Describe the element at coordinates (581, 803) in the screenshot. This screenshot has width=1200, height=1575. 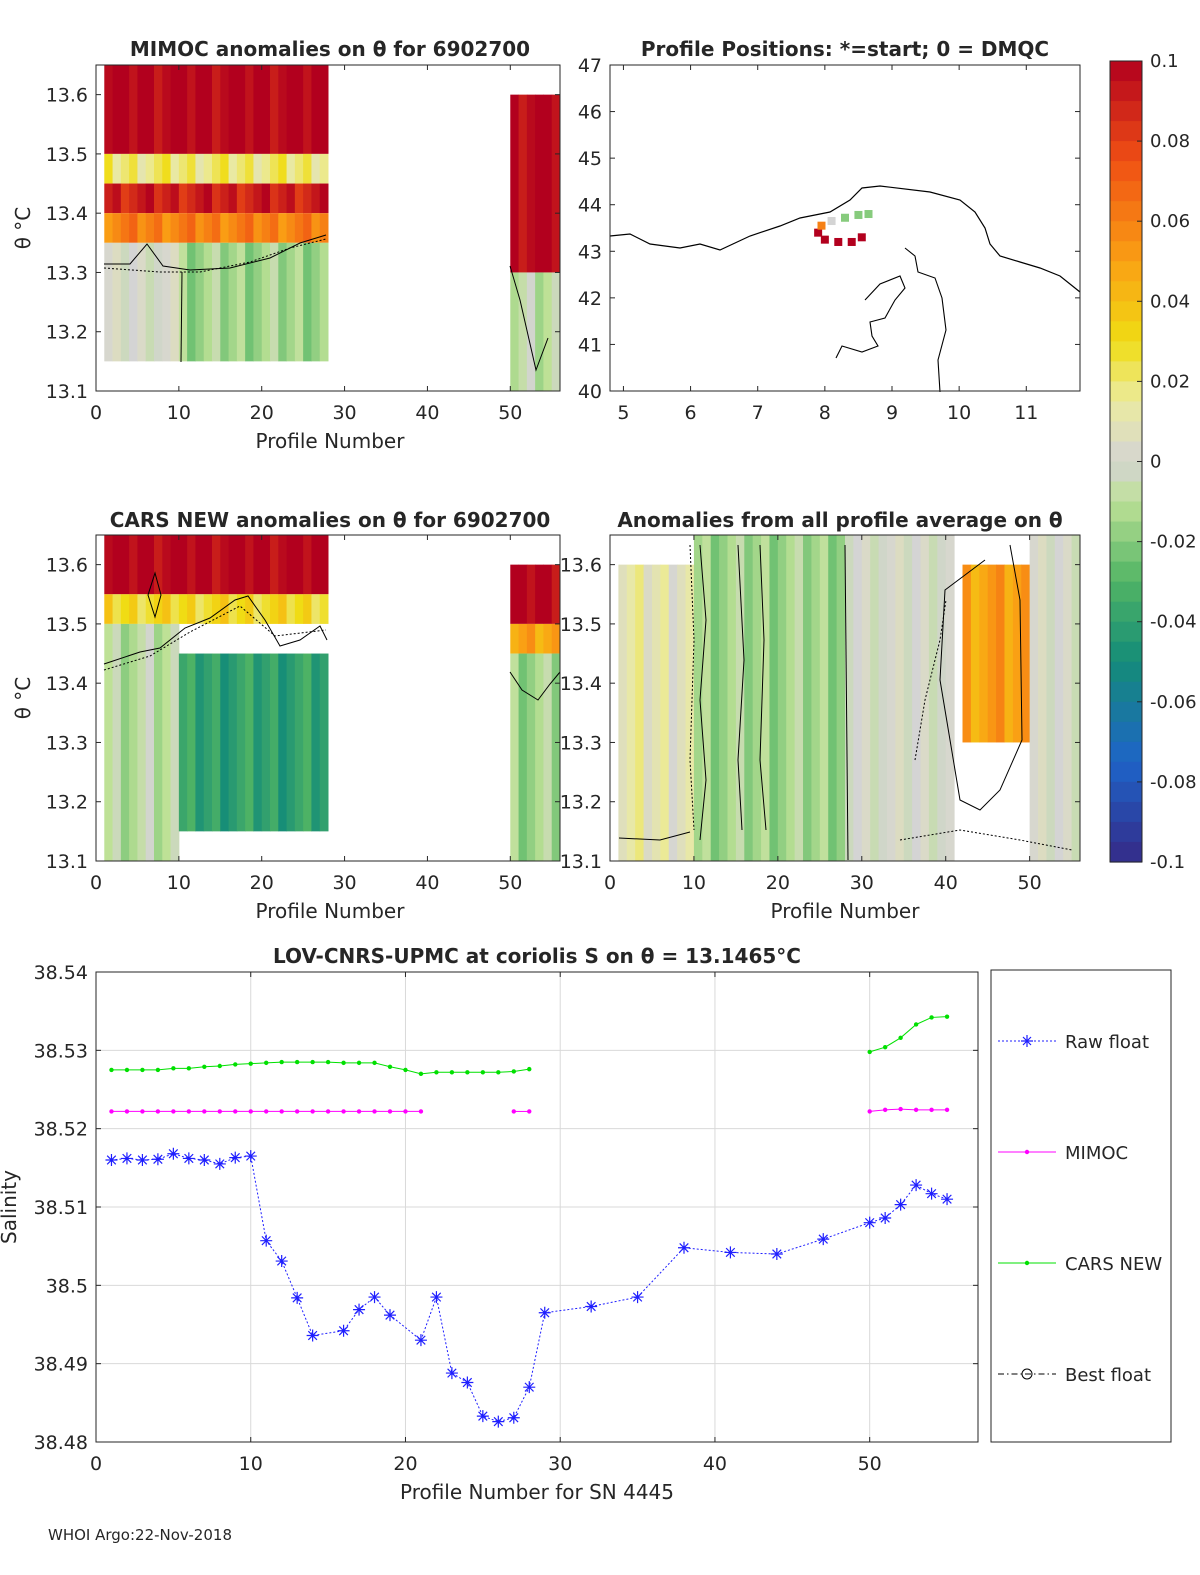
I see `y-tick-label: 13.2` at that location.